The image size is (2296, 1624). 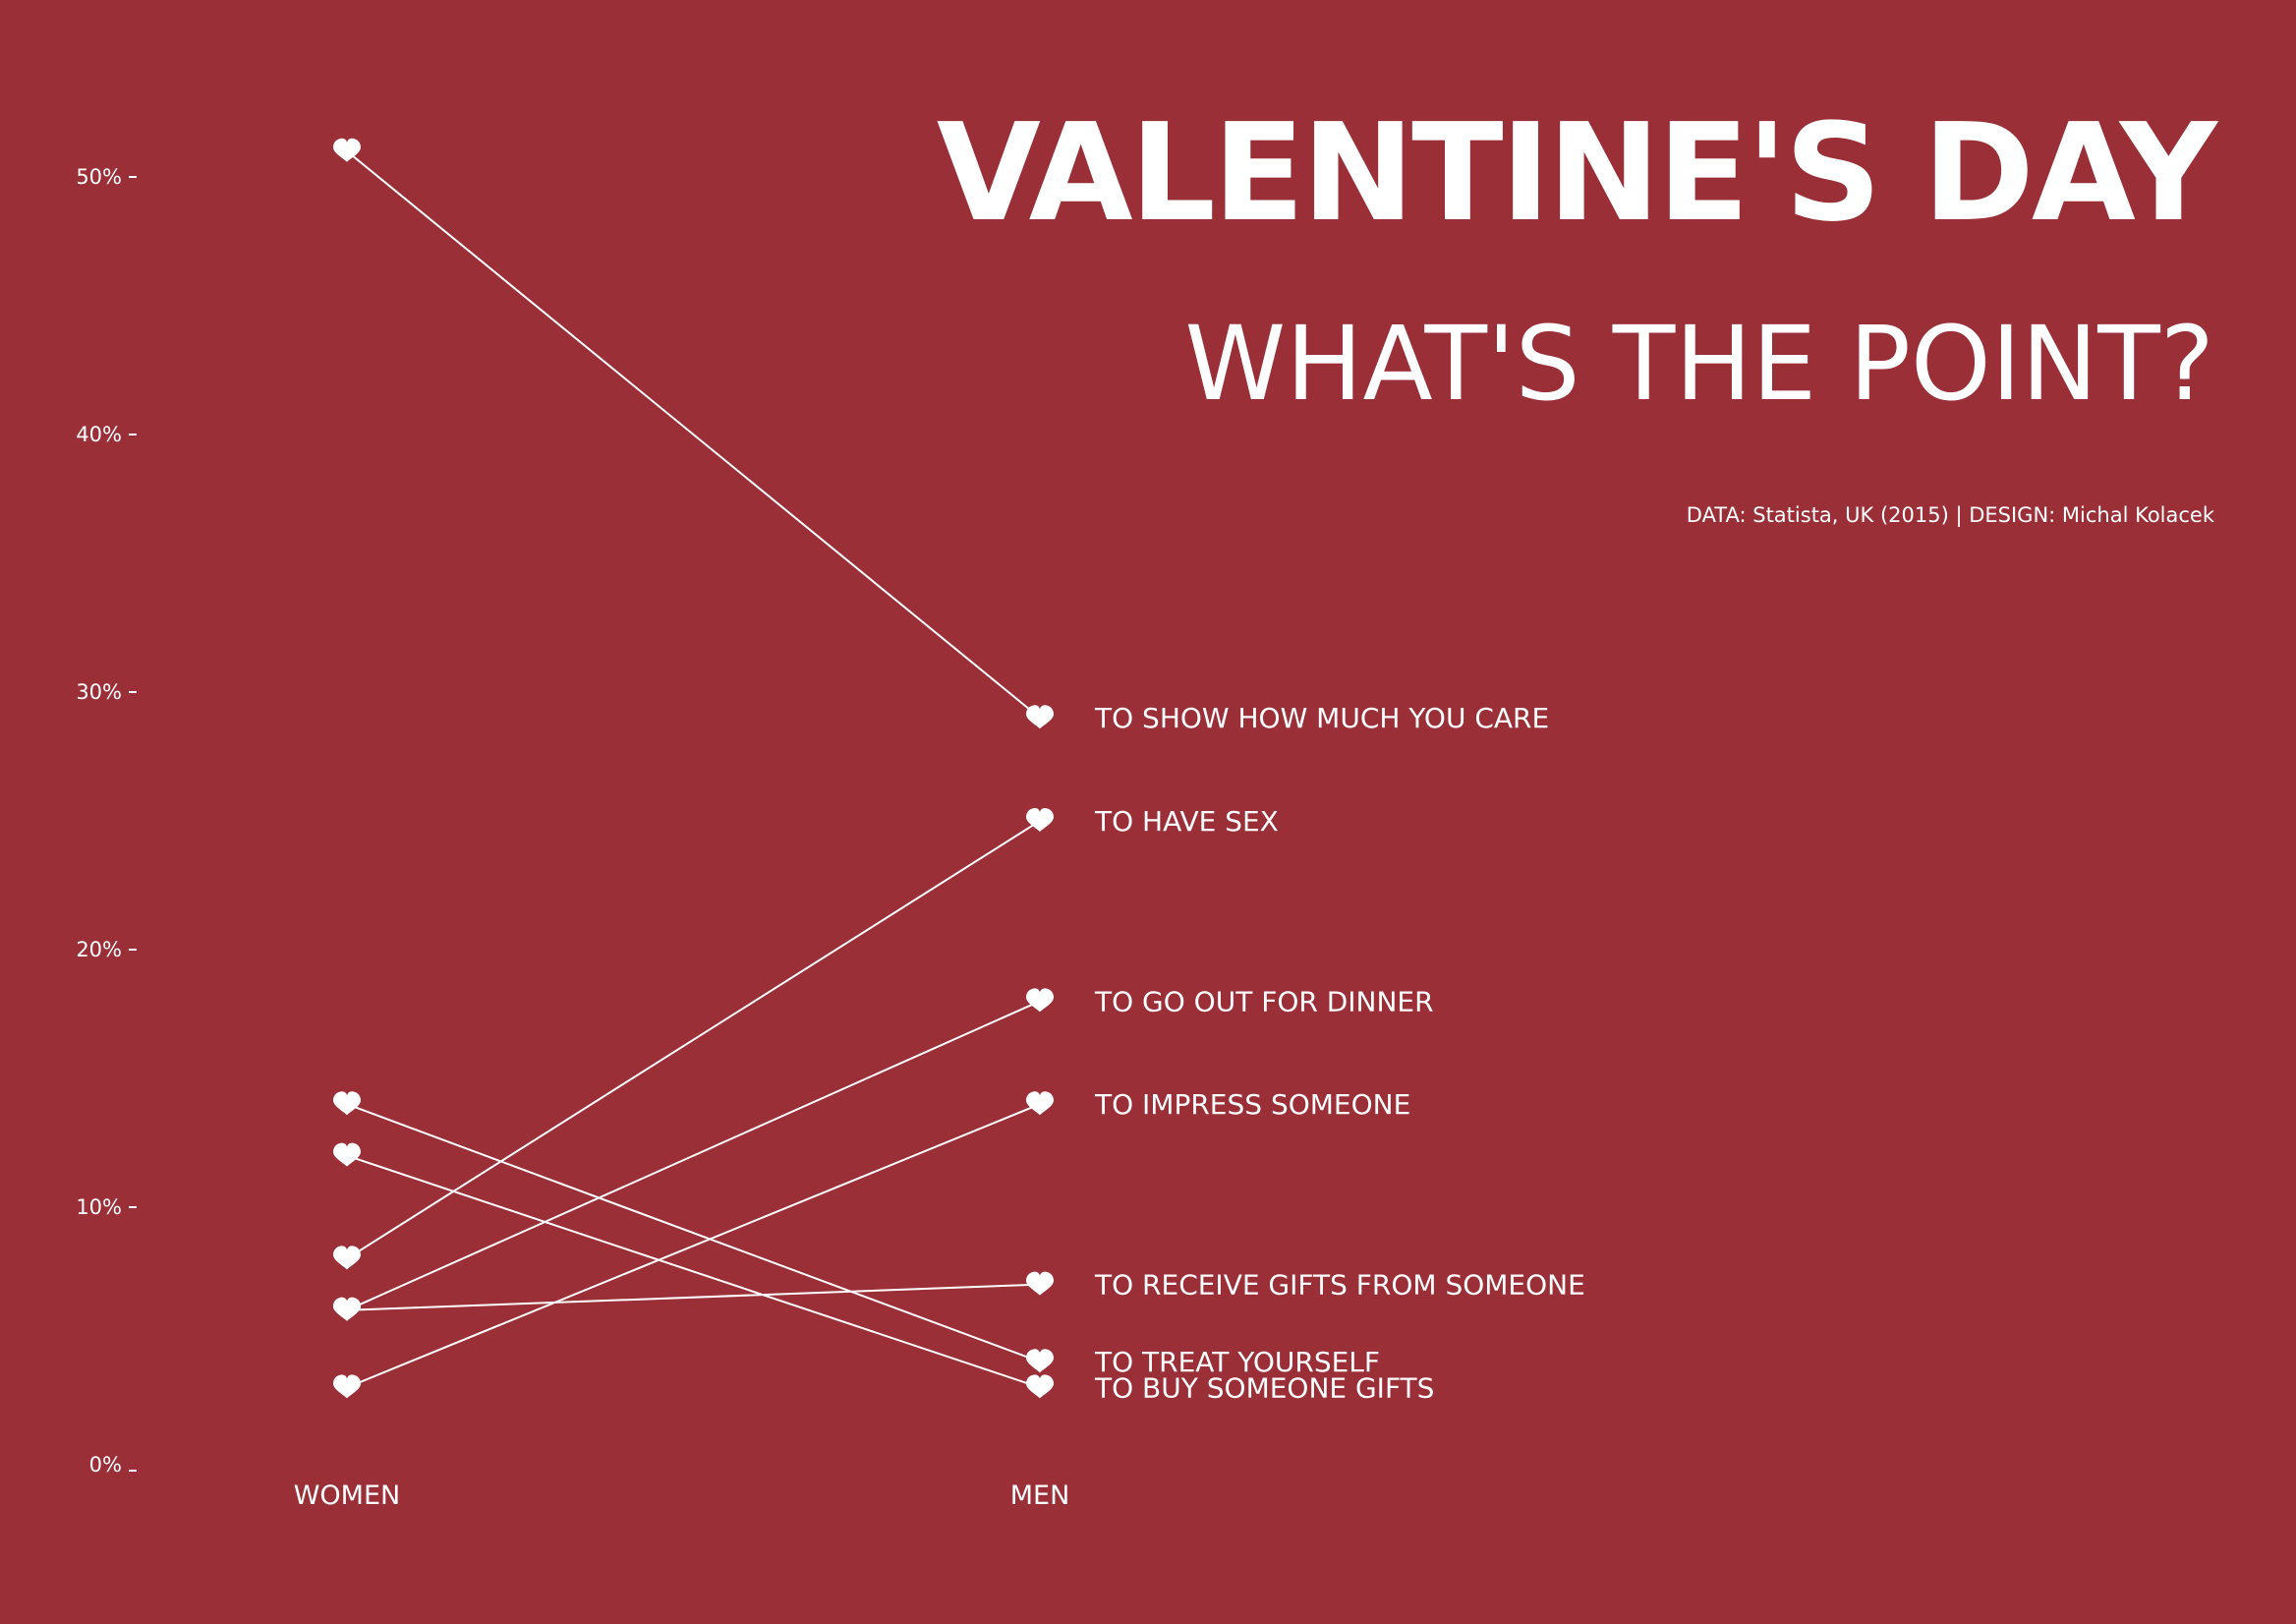 I want to click on series-label: TO BUY SOMEONE GIFTS, so click(x=1264, y=1387).